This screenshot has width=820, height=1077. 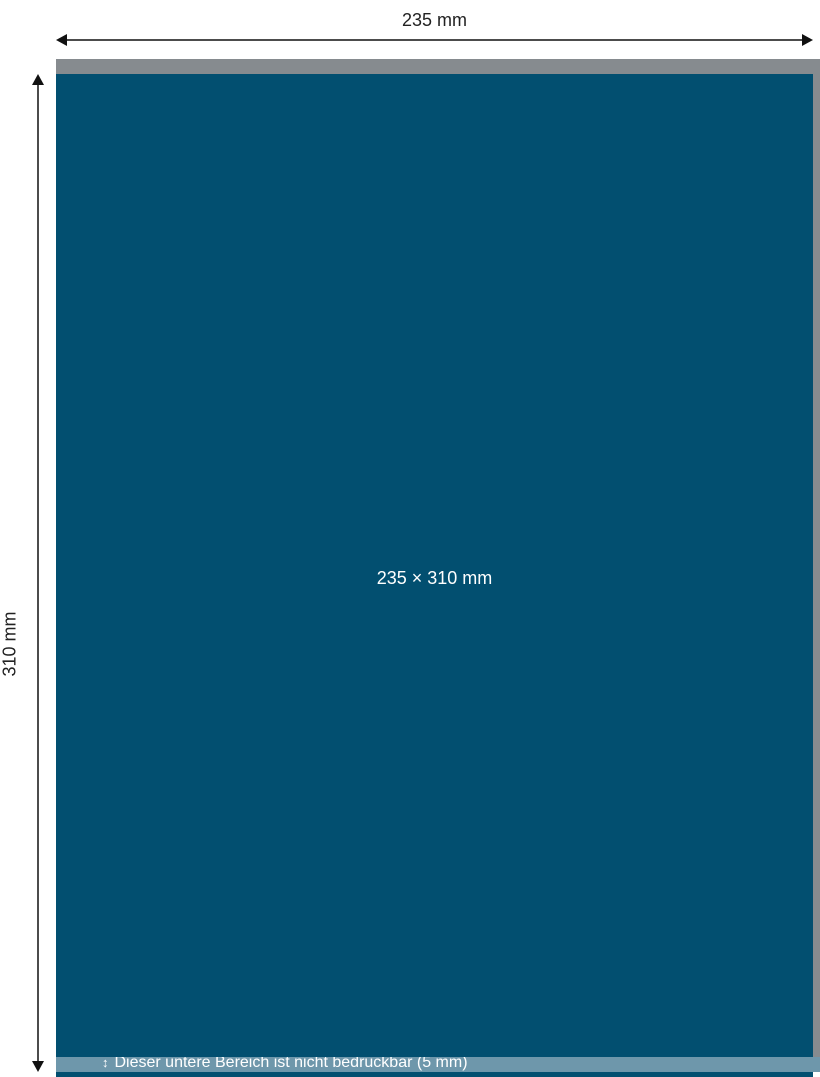 I want to click on height-dimension: 310 mm, so click(x=24, y=573).